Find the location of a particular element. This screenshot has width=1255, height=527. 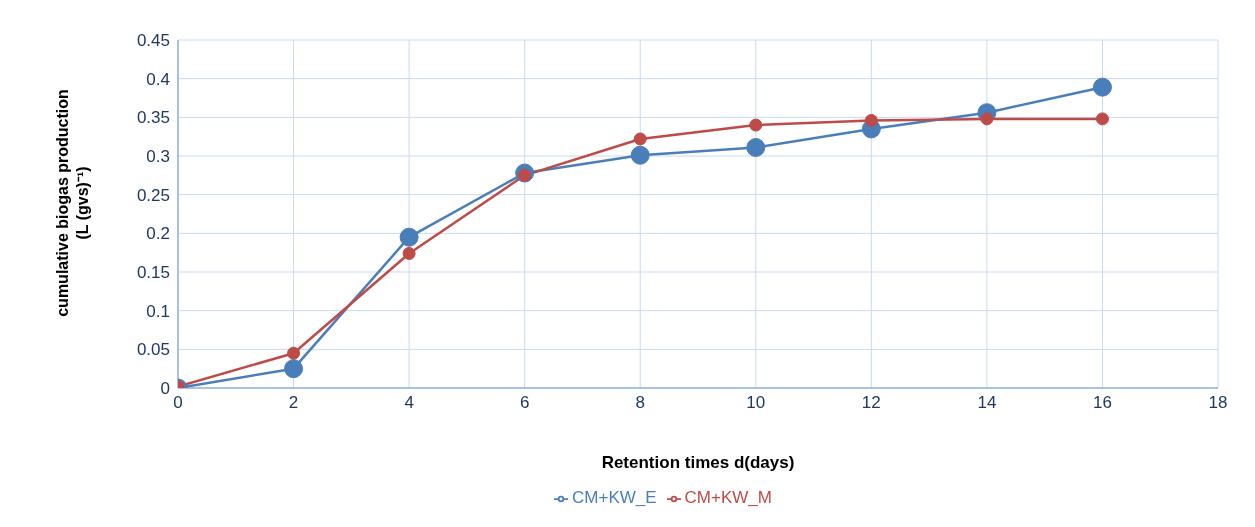

x-tick-label: 8 is located at coordinates (640, 403).